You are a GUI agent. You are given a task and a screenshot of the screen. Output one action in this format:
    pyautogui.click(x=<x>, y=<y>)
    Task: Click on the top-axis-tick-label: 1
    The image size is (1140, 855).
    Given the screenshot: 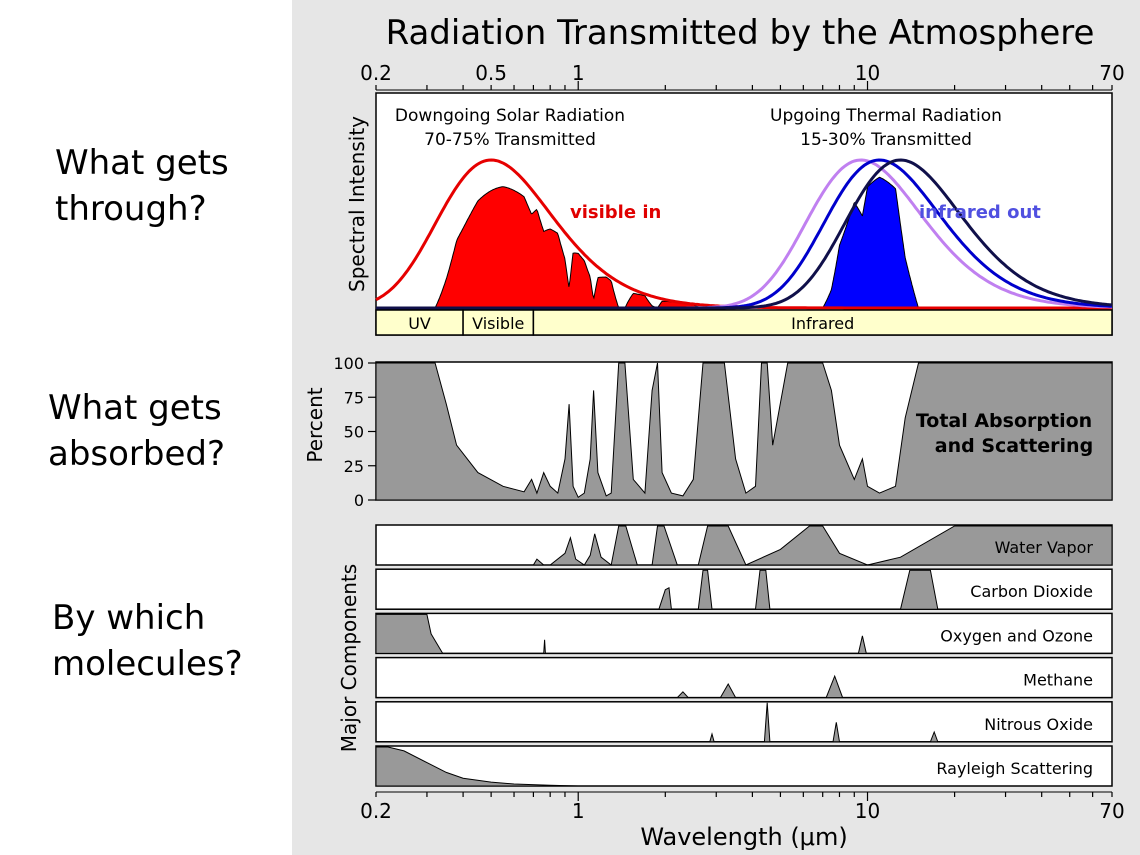 What is the action you would take?
    pyautogui.click(x=578, y=73)
    